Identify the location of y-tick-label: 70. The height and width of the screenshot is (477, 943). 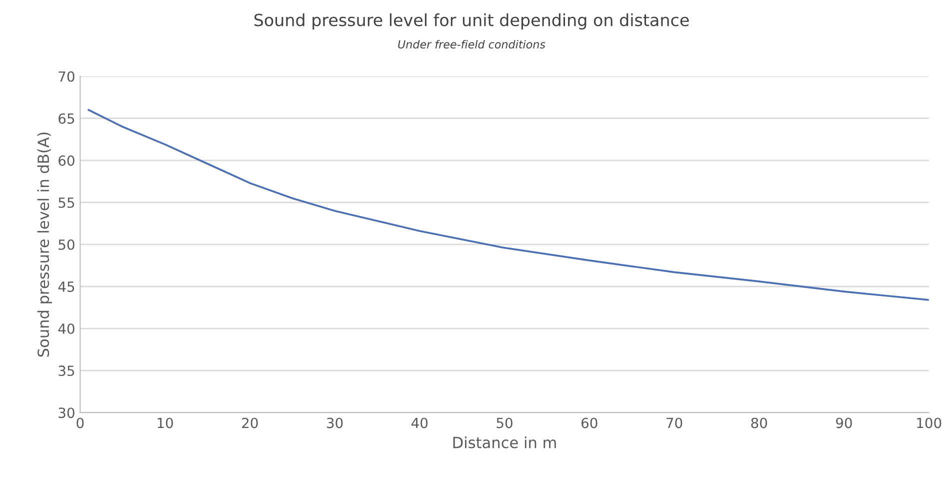
(66, 76).